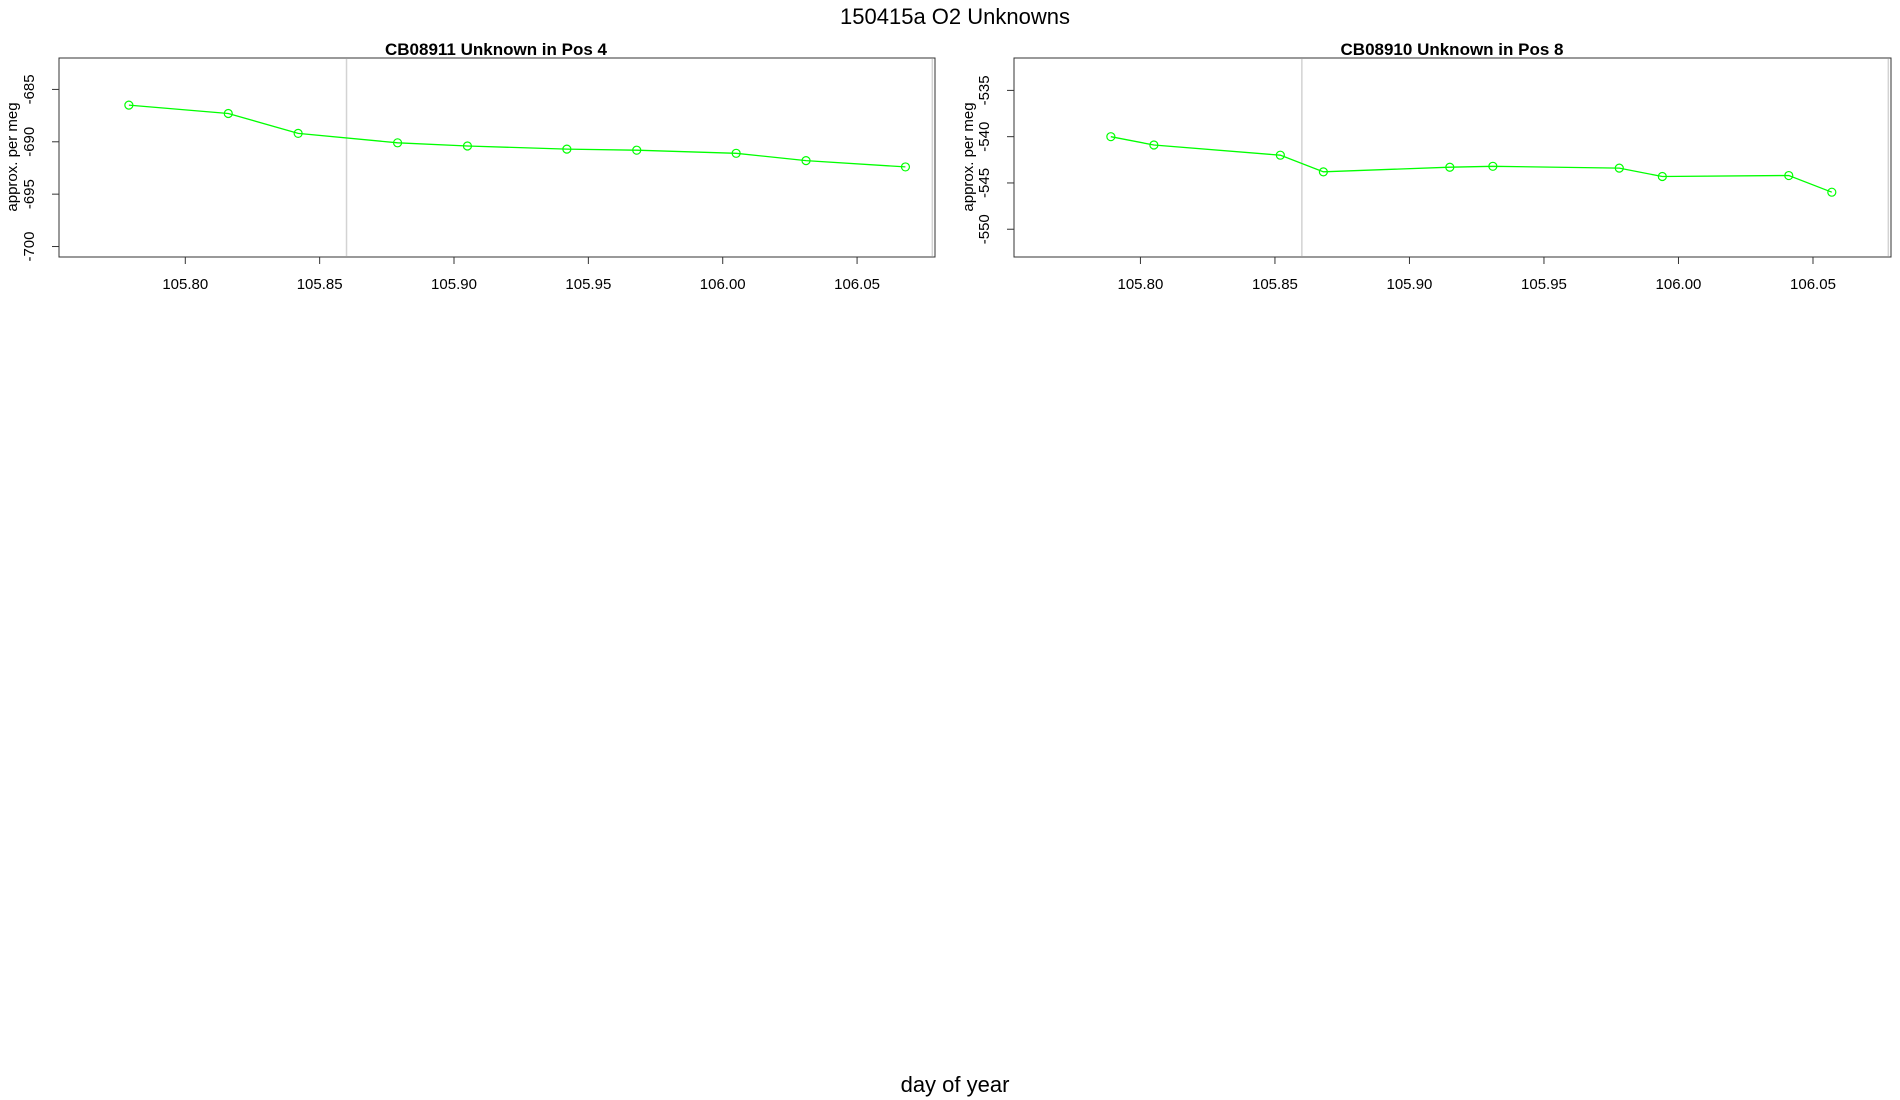 The height and width of the screenshot is (1100, 1900). Describe the element at coordinates (496, 49) in the screenshot. I see `panel-title: CB08911 Unknown in Pos 4` at that location.